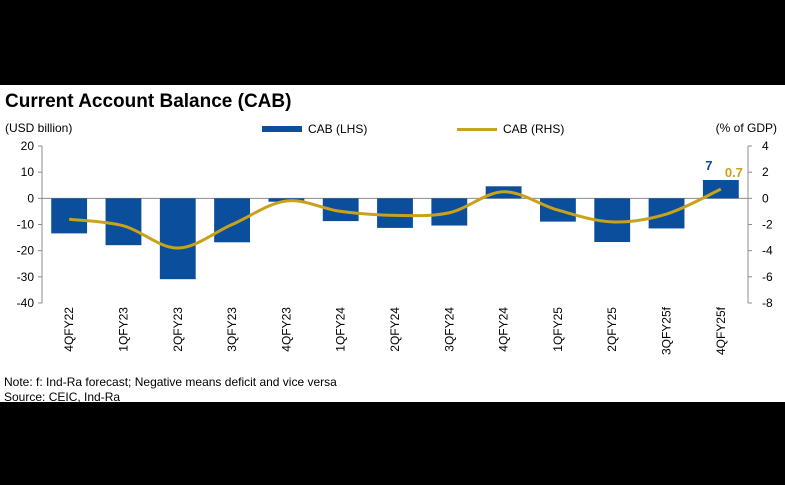 This screenshot has height=485, width=785. Describe the element at coordinates (26, 225) in the screenshot. I see `left-tick-label: -10` at that location.